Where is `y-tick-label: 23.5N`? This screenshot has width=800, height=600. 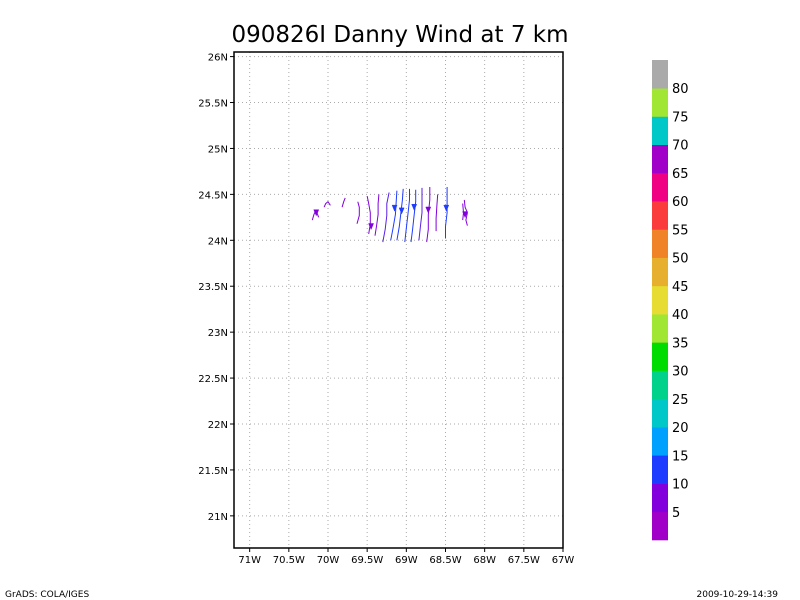
y-tick-label: 23.5N is located at coordinates (213, 287).